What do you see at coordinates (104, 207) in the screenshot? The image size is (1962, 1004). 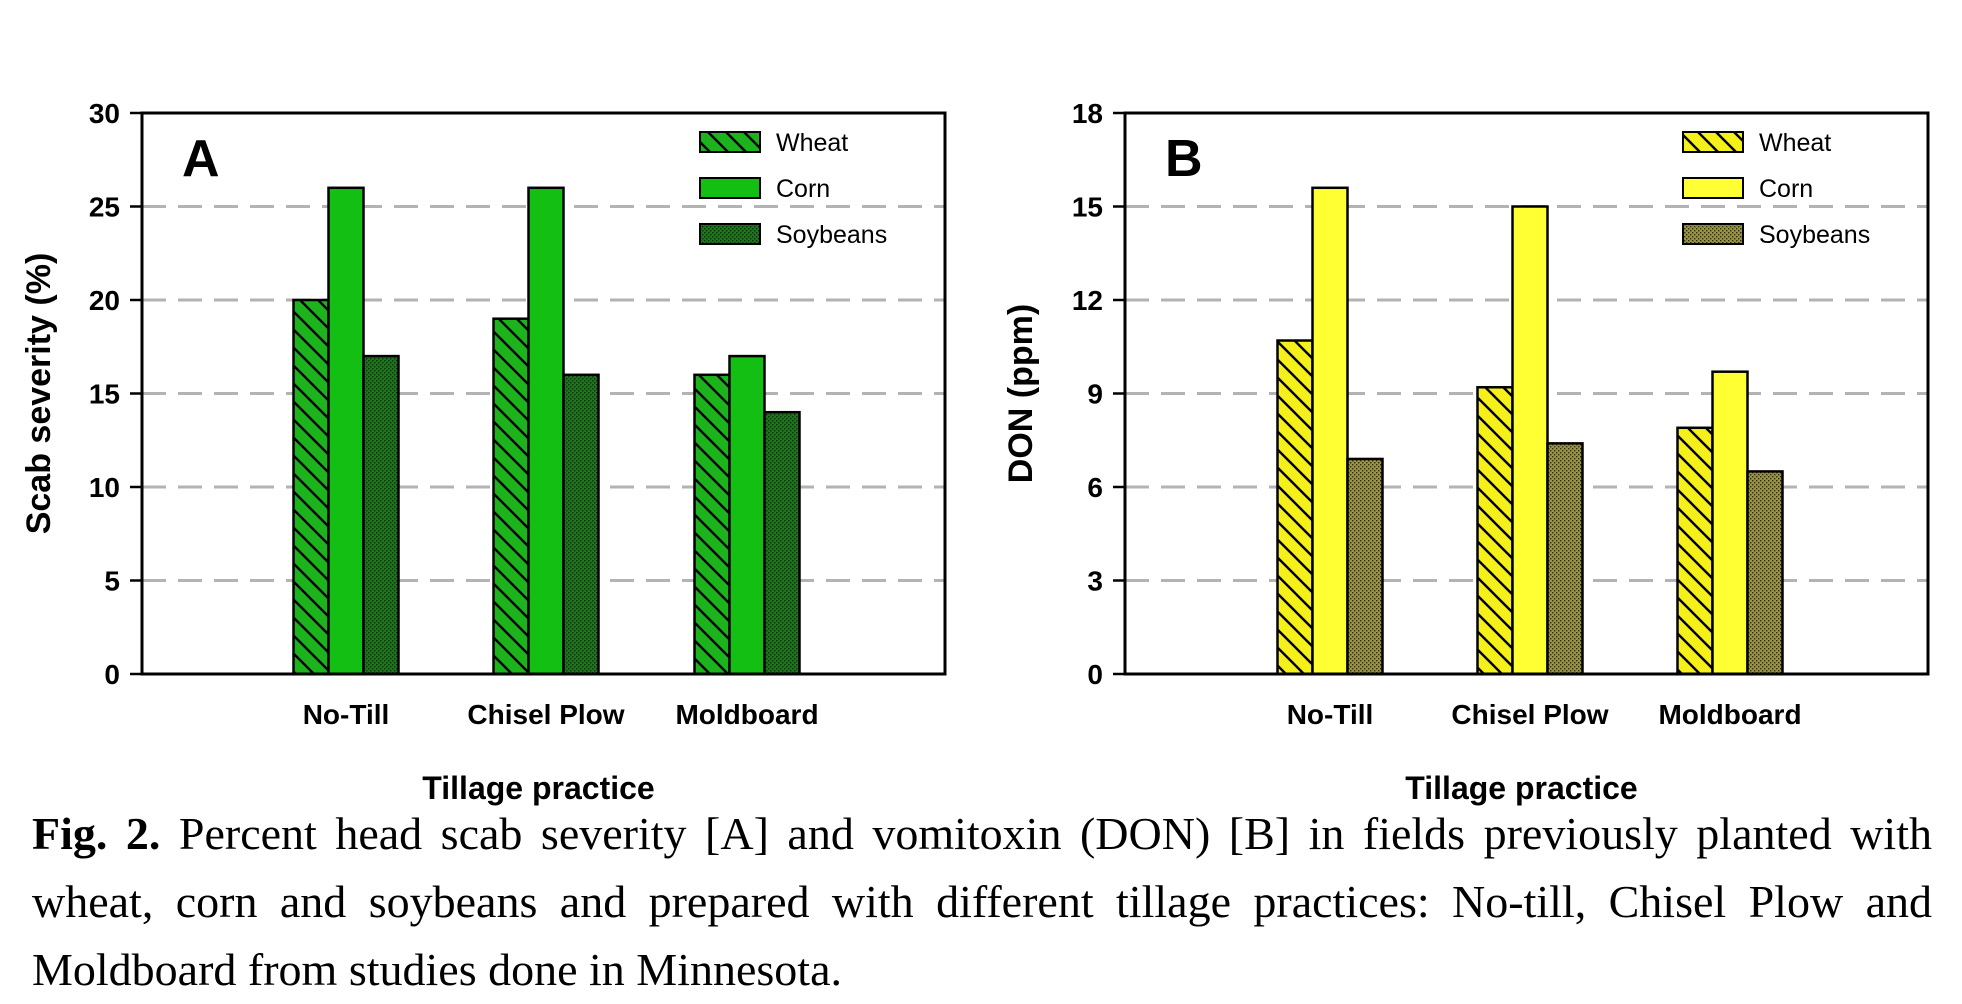 I see `y-tick-label: 25` at bounding box center [104, 207].